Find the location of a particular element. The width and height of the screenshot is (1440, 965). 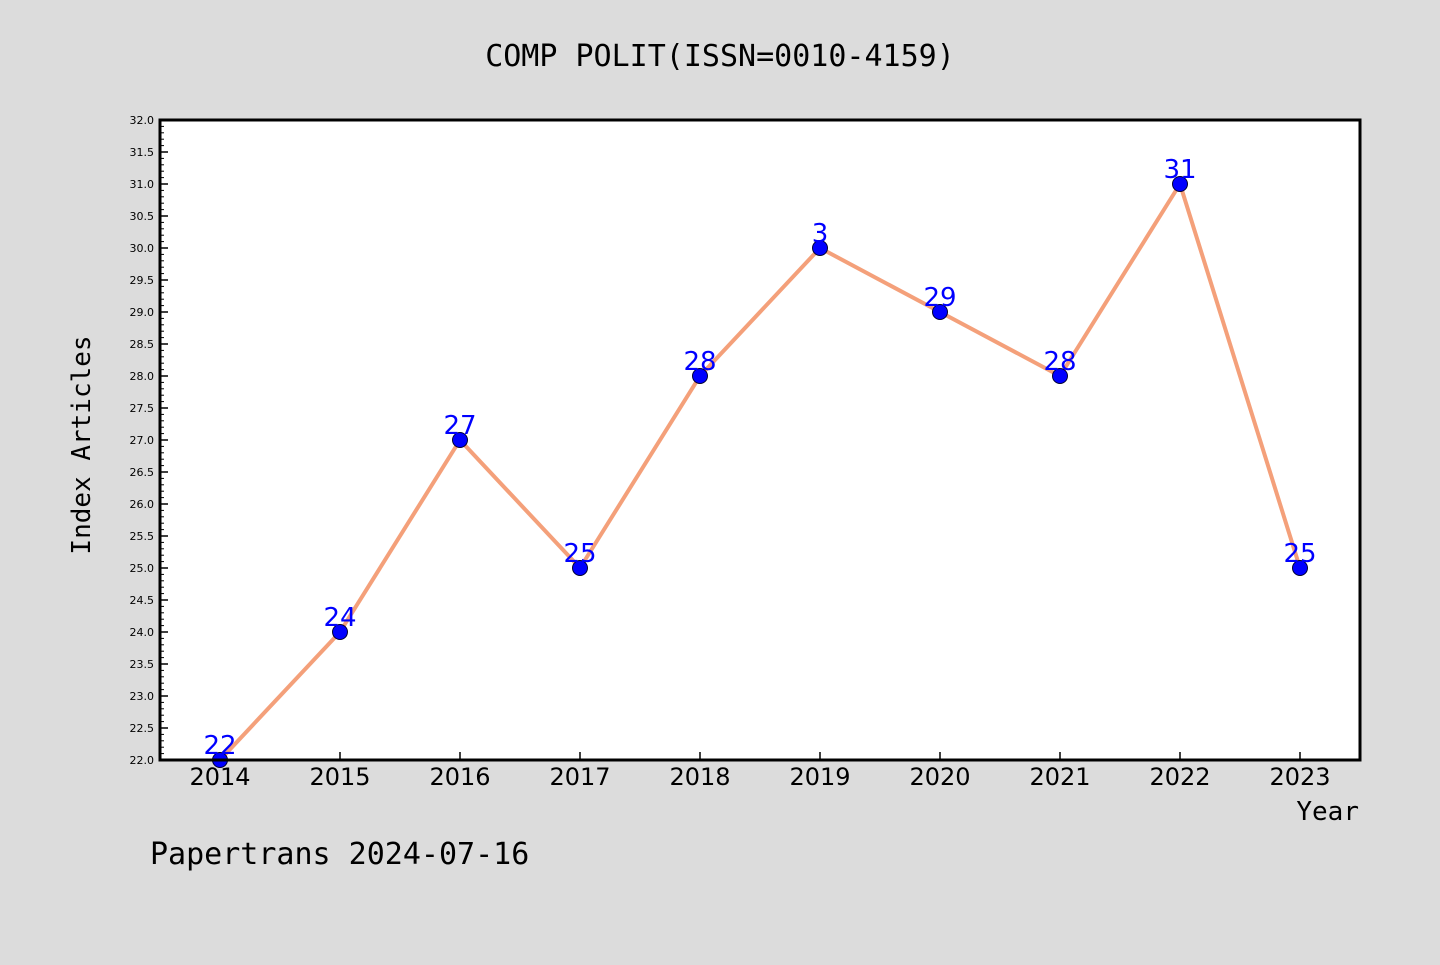

y-tick-label: 24.5 is located at coordinates (142, 600).